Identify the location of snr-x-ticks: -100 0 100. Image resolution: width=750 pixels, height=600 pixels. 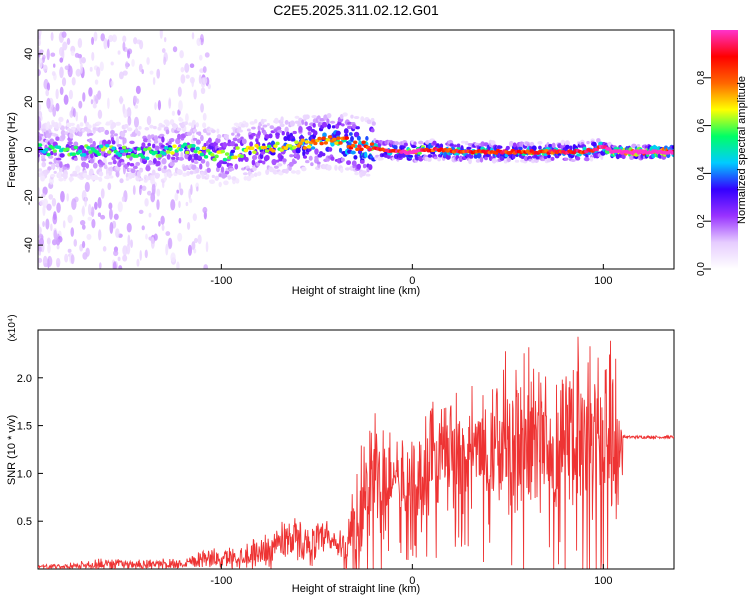
(411, 575).